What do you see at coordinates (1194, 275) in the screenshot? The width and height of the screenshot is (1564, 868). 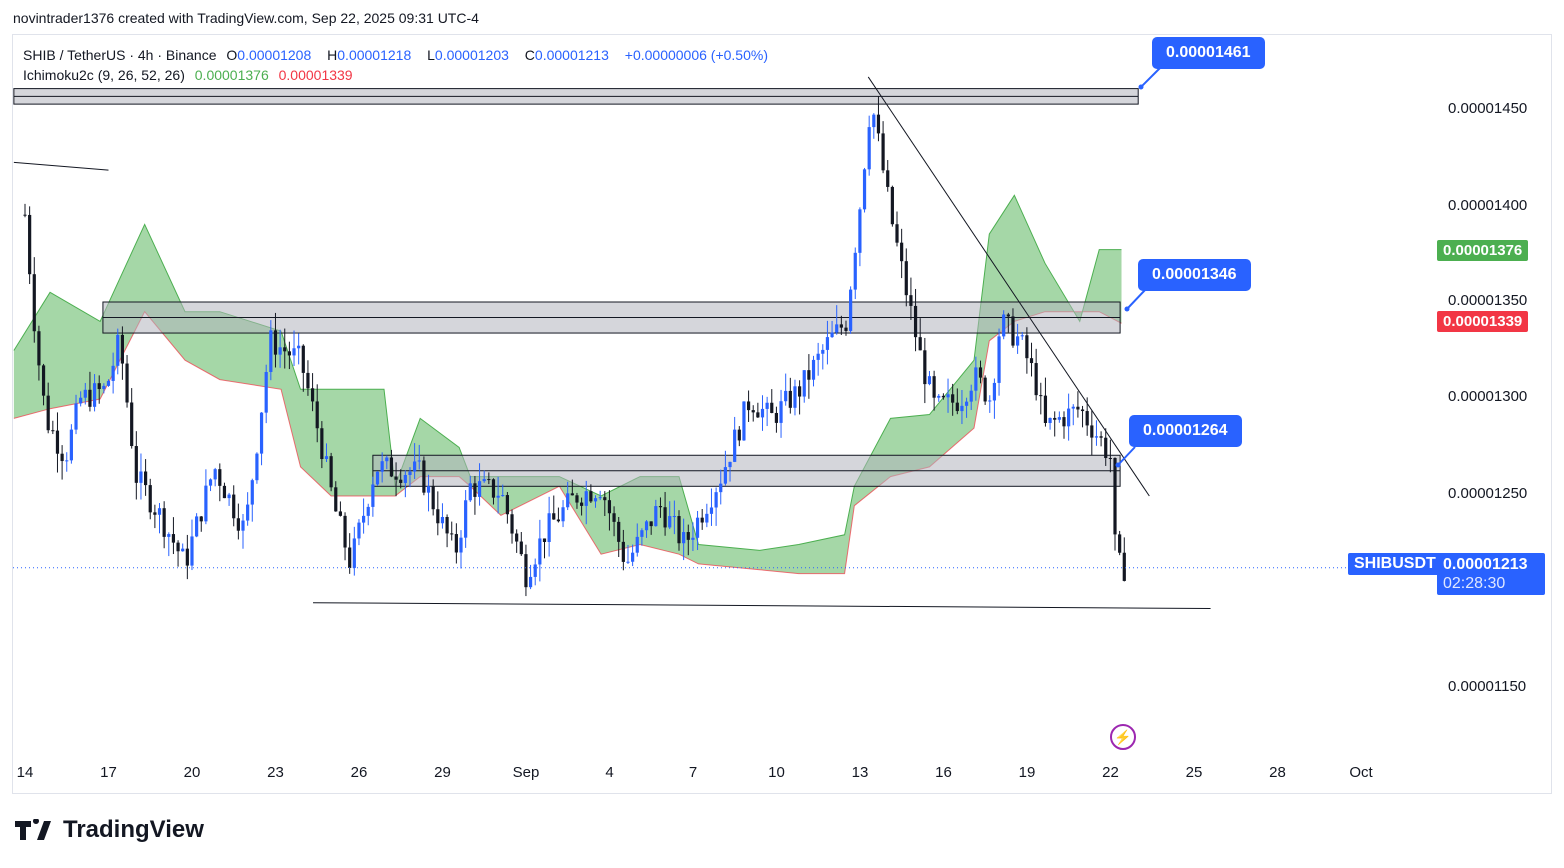 I see `price-callout: 0.00001346` at bounding box center [1194, 275].